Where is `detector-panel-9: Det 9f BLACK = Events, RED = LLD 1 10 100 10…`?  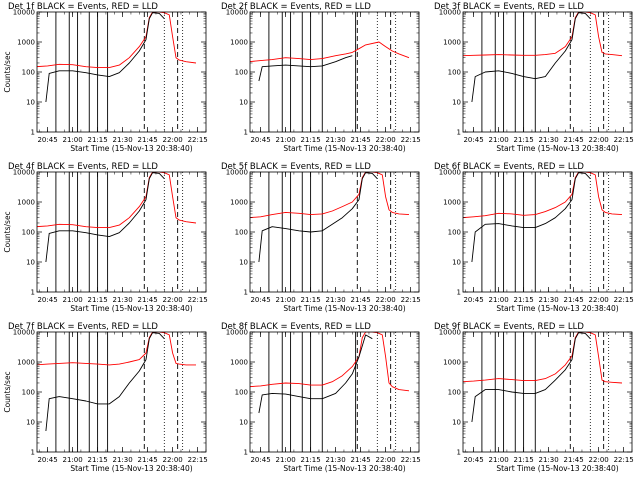 detector-panel-9: Det 9f BLACK = Events, RED = LLD 1 10 100 10… is located at coordinates (532, 400).